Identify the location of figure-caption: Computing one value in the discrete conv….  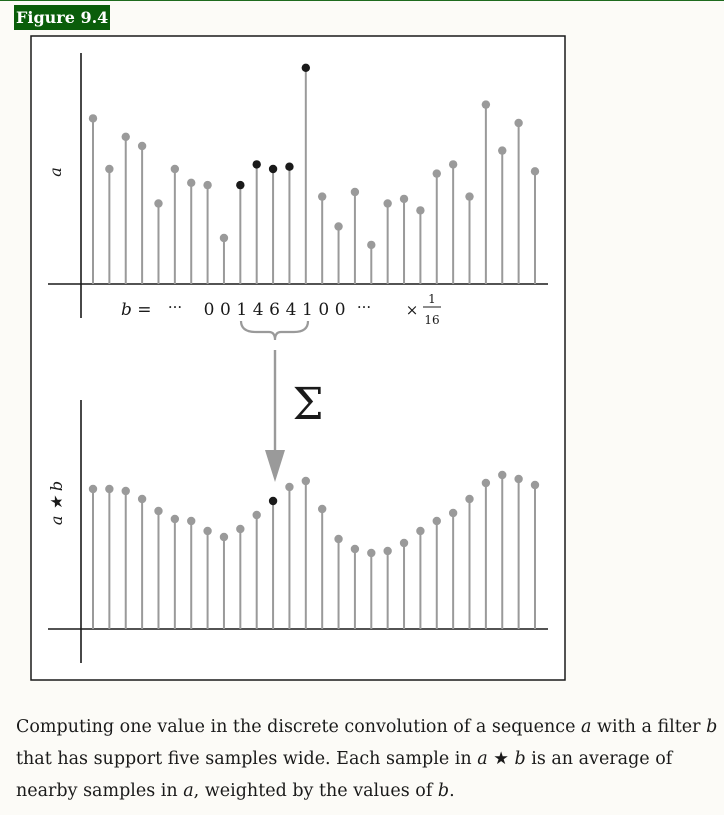
(370, 759).